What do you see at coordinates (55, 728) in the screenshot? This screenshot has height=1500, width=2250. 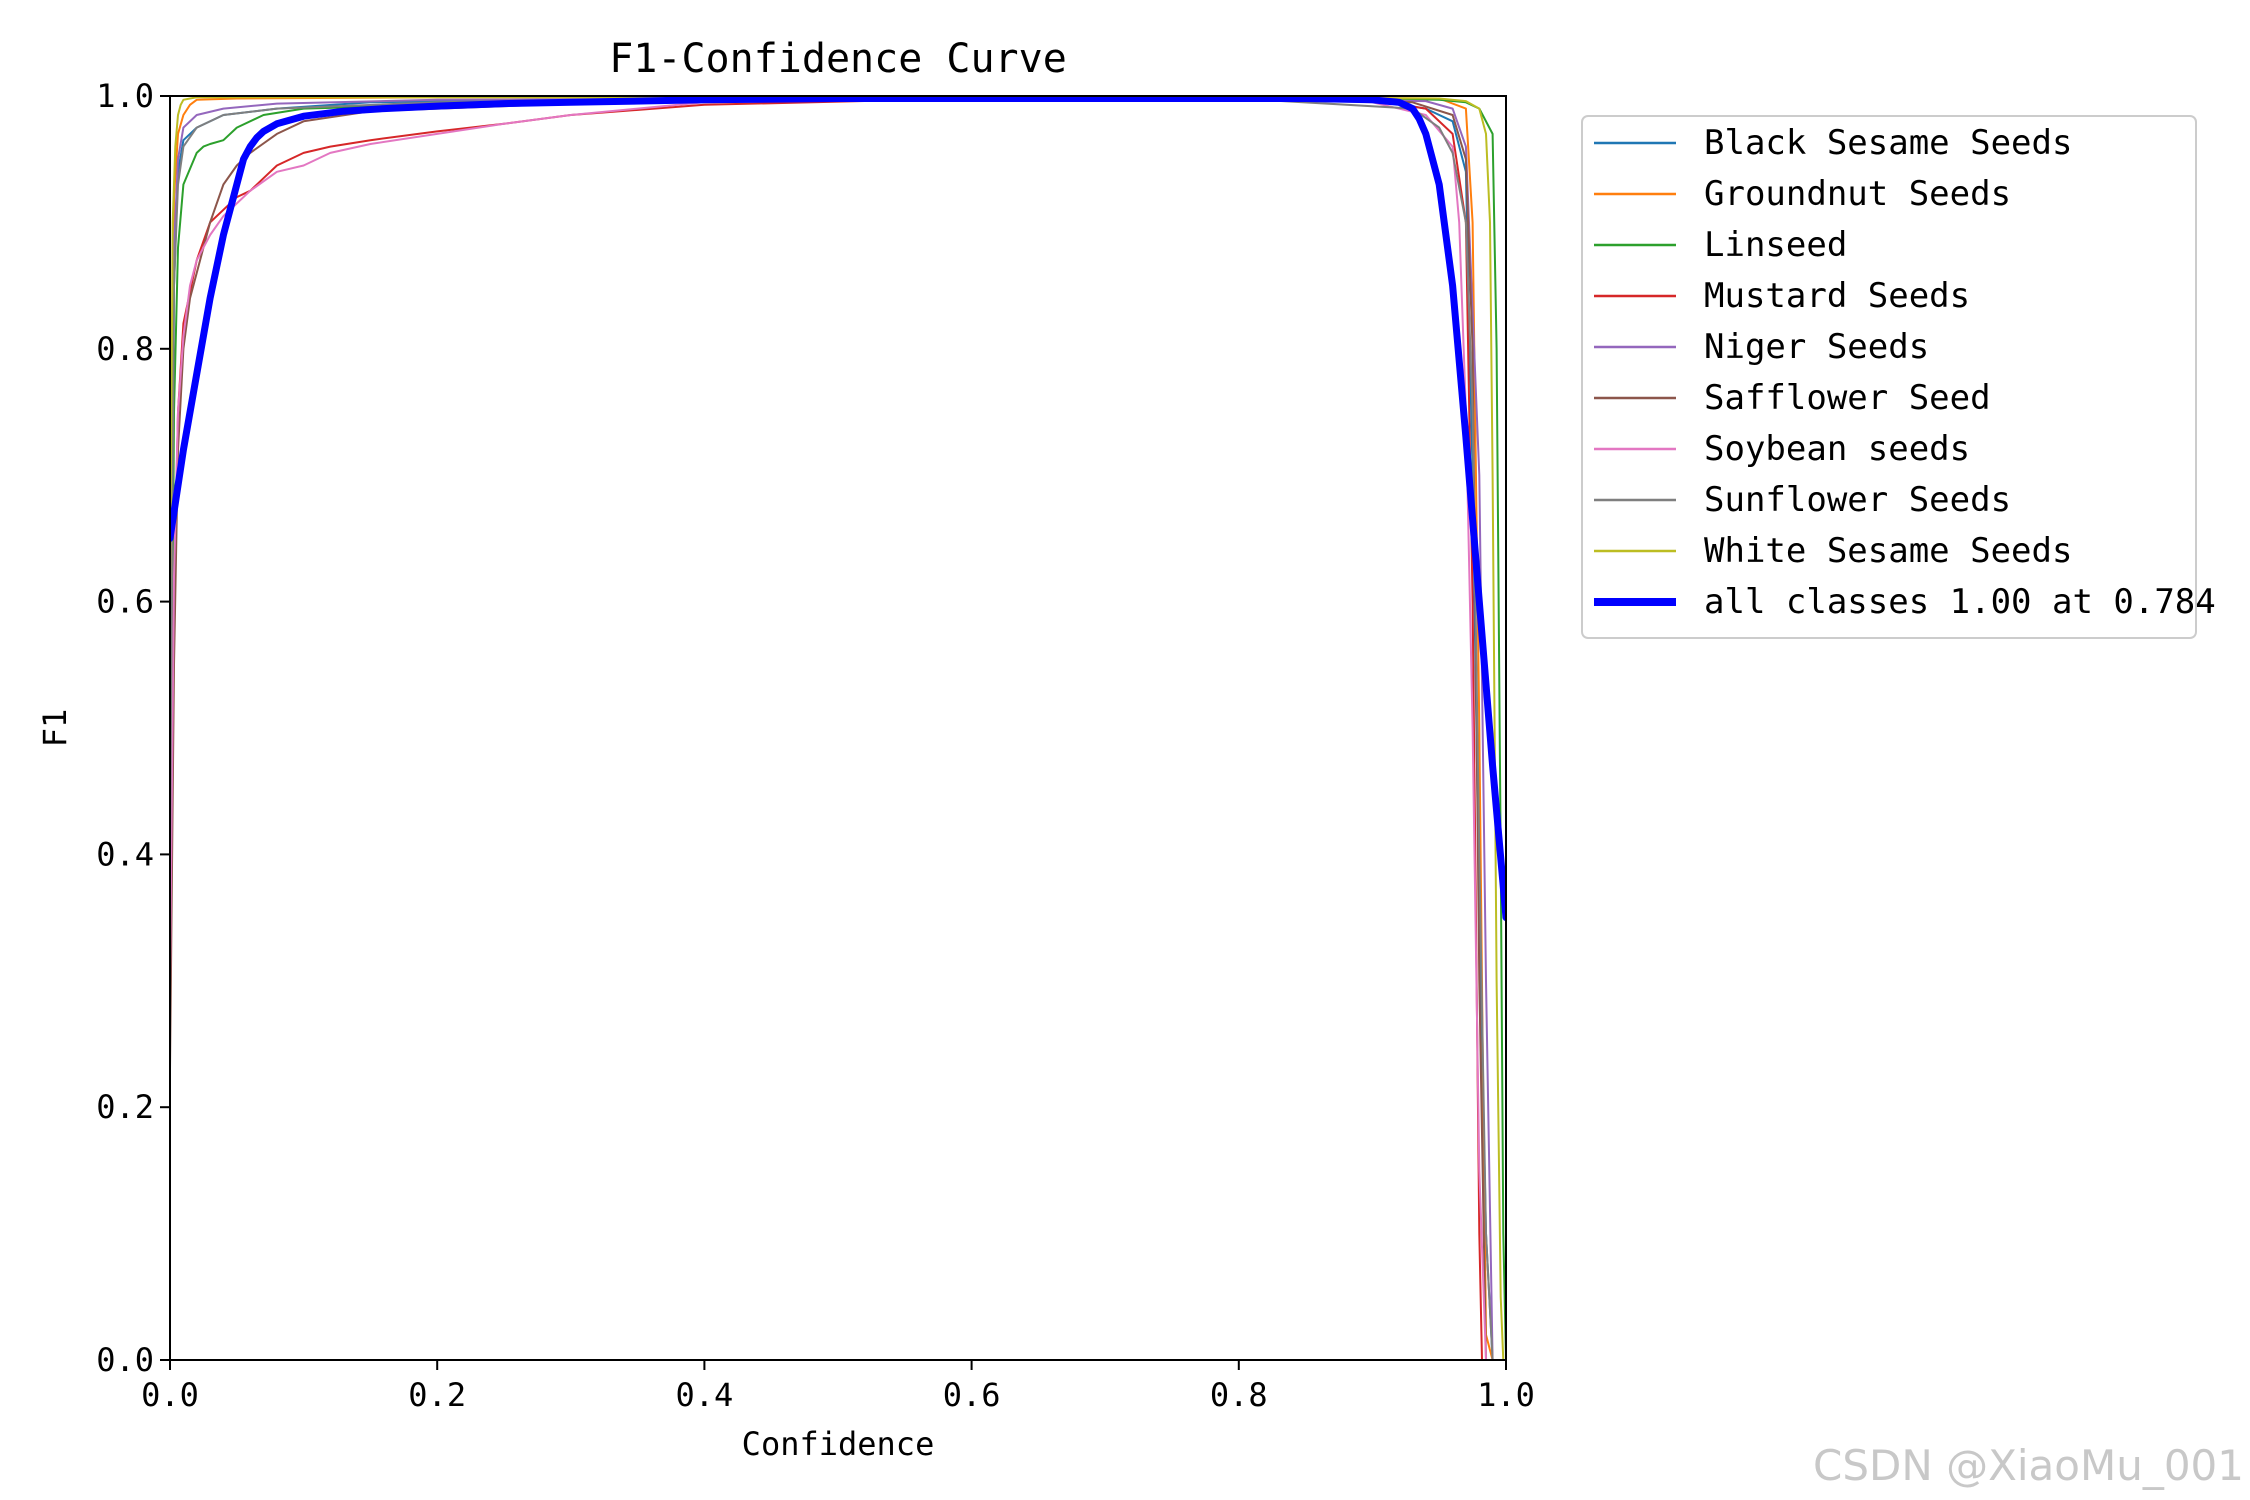 I see `y-axis-label: F1` at bounding box center [55, 728].